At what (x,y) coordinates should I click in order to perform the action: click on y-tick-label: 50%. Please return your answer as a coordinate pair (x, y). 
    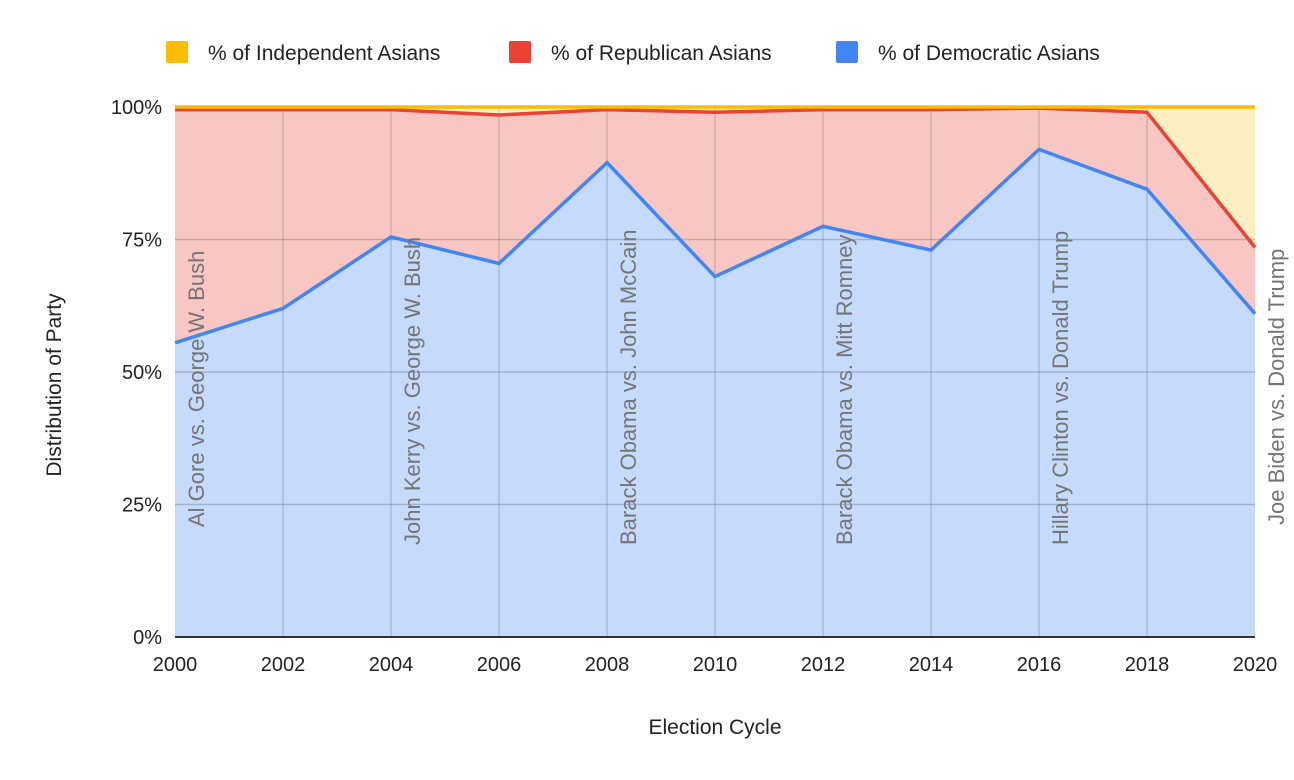
    Looking at the image, I should click on (142, 373).